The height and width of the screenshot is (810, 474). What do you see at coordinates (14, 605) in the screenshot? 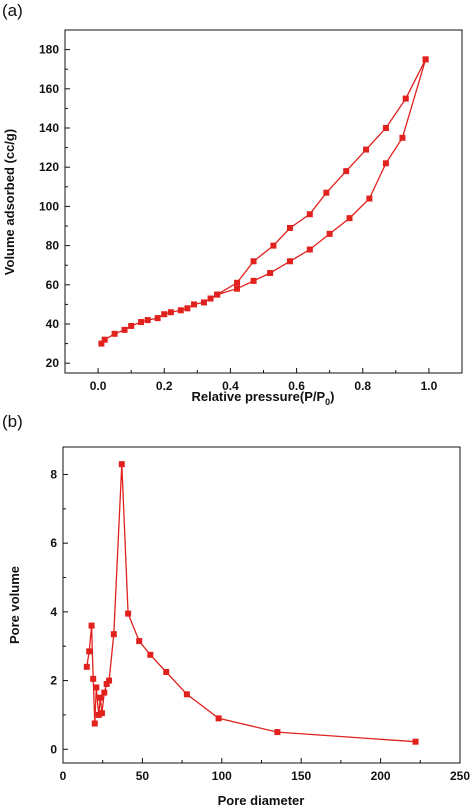
I see `panel-b-y-axis-title: Pore volume` at bounding box center [14, 605].